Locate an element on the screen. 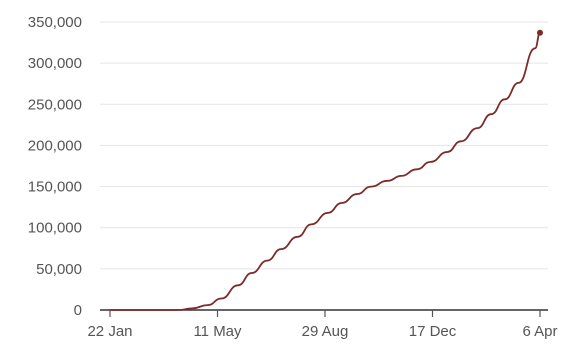 Image resolution: width=563 pixels, height=344 pixels. y-tick-label: 300,000 is located at coordinates (55, 63).